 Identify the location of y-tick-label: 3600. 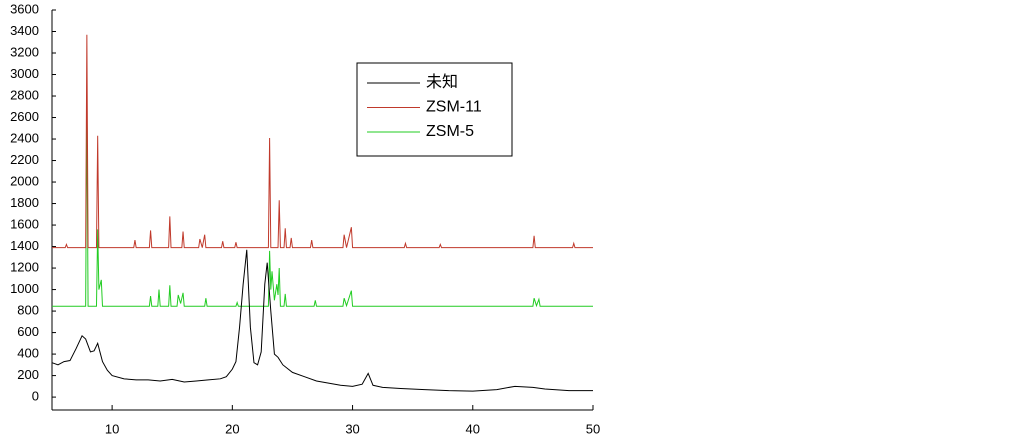
(24, 8).